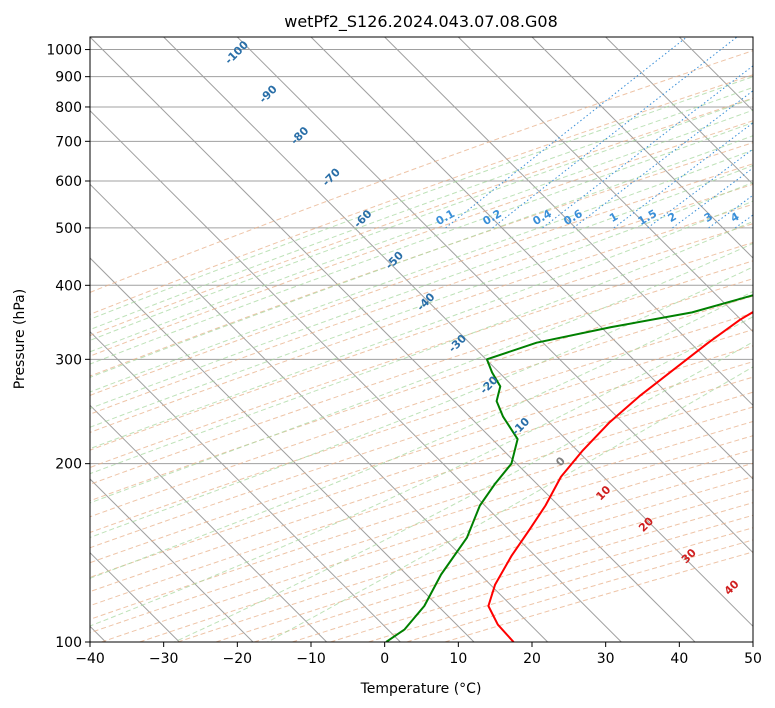 The width and height of the screenshot is (775, 708). I want to click on chart-title: wetPf2_S126.2024.043.07.08.G08, so click(421, 22).